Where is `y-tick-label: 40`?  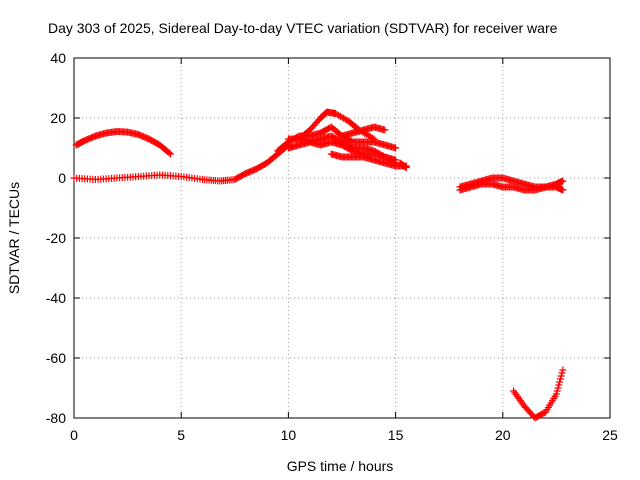
y-tick-label: 40 is located at coordinates (58, 58).